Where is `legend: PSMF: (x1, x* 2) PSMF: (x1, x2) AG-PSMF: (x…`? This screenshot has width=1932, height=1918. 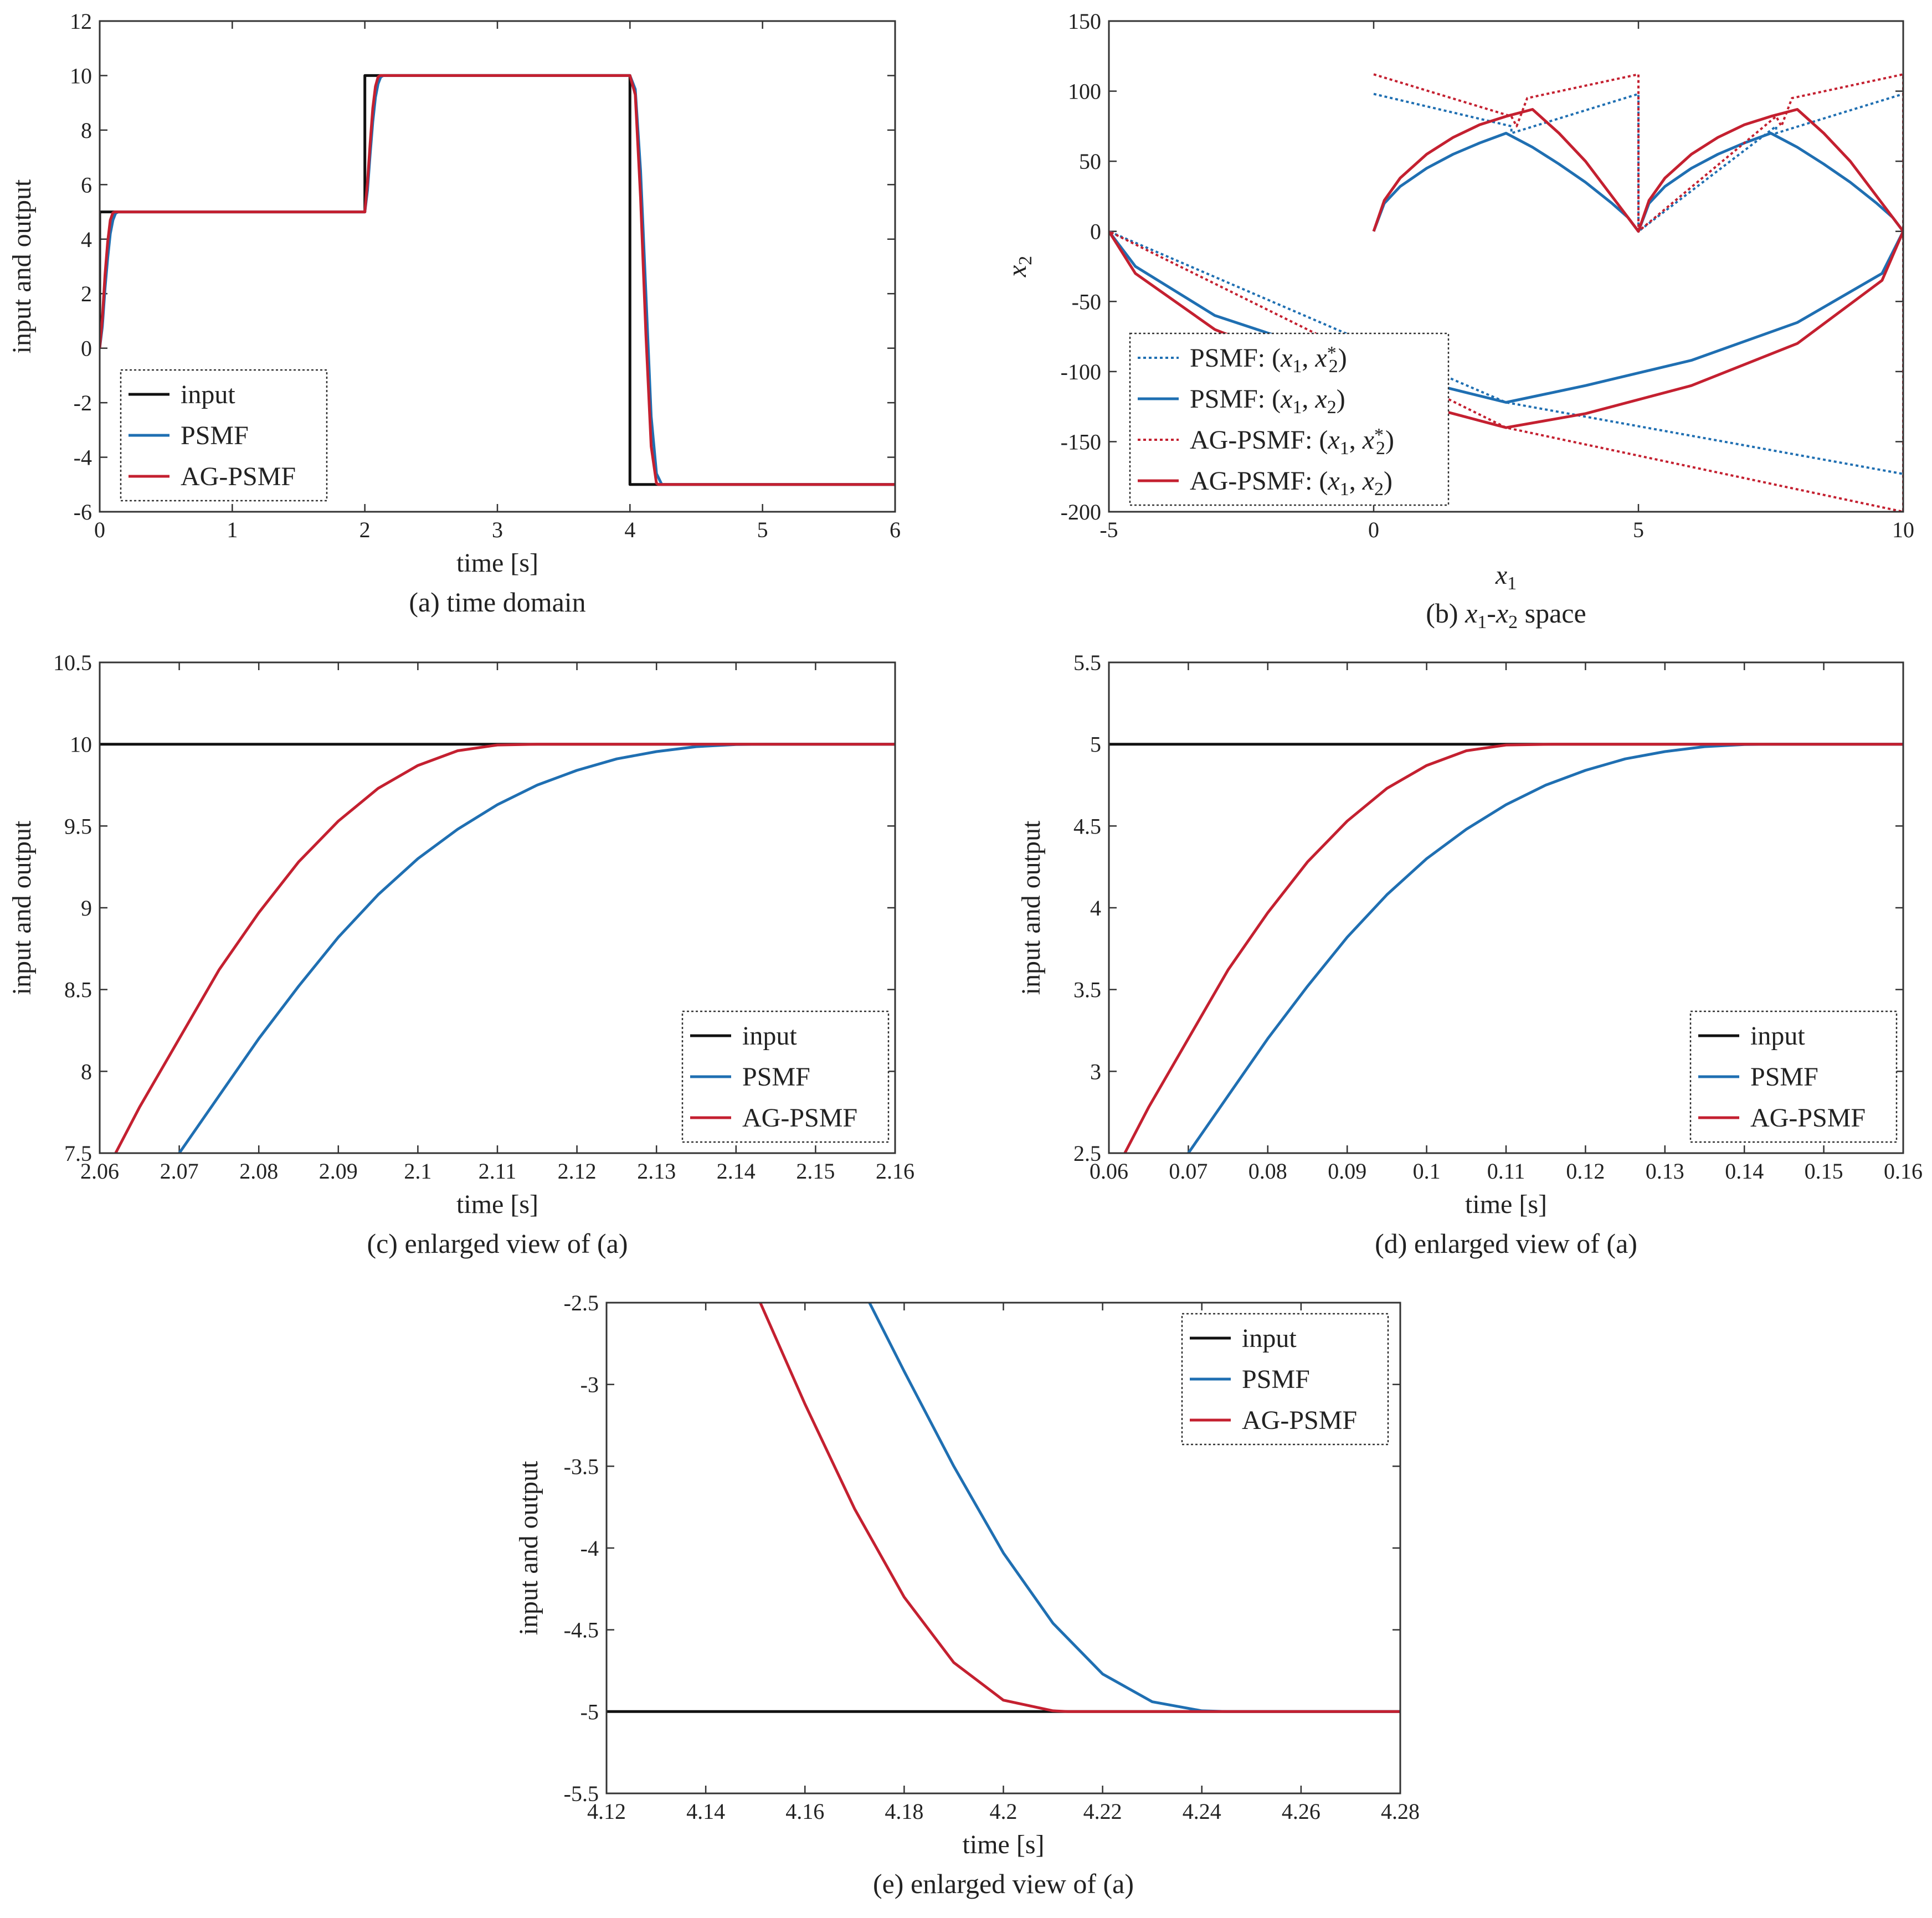
legend: PSMF: (x1, x* 2) PSMF: (x1, x2) AG-PSMF: (x… is located at coordinates (1289, 419).